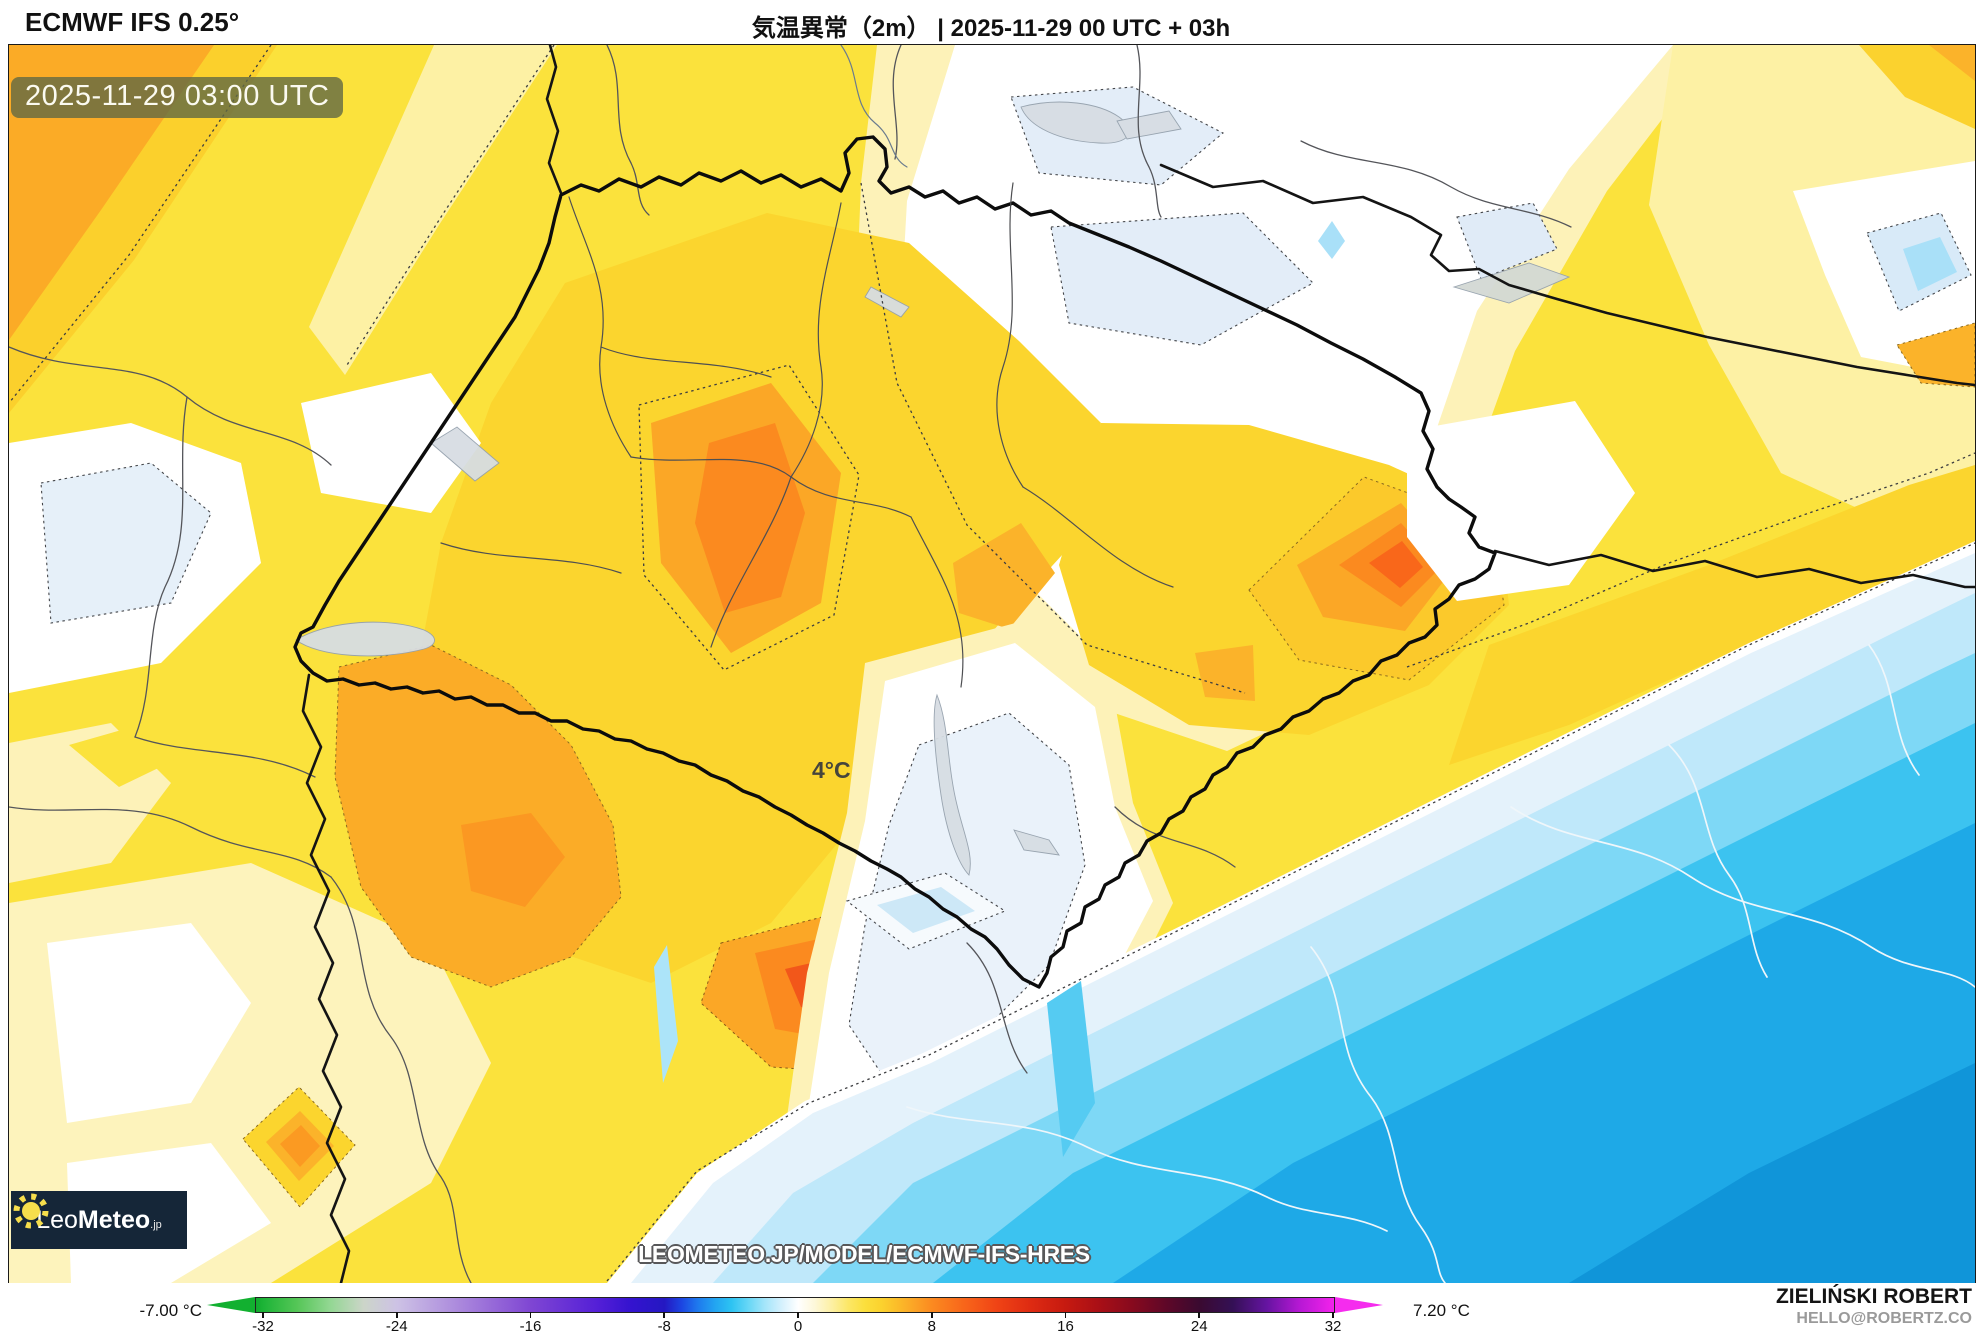 This screenshot has width=1982, height=1338. I want to click on colorbar-left-arrow, so click(231, 1305).